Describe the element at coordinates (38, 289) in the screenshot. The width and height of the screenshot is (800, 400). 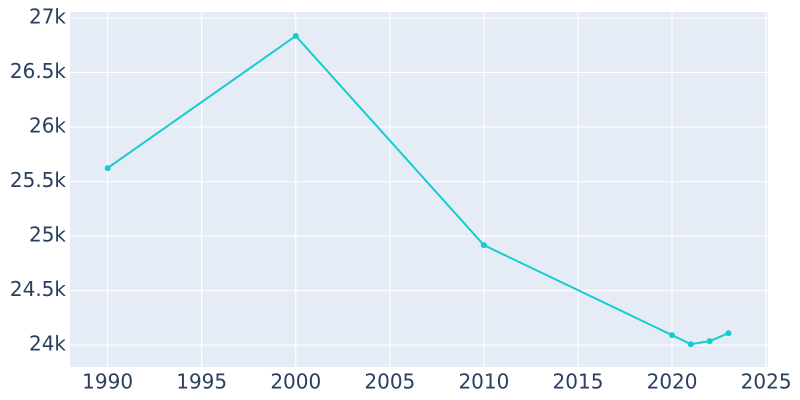
I see `y-tick-label: 24.5k` at that location.